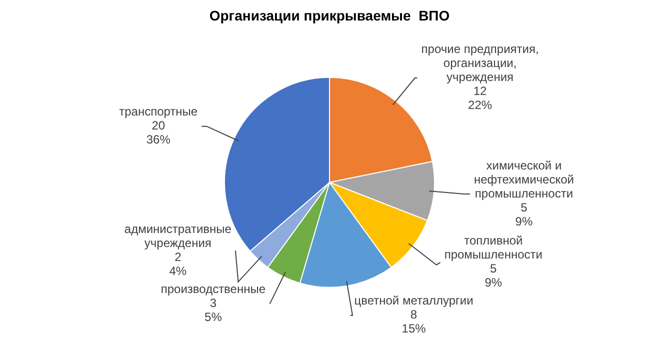 This screenshot has width=659, height=342. I want to click on slice-label: химической и нефтехимической промышленности, so click(524, 179).